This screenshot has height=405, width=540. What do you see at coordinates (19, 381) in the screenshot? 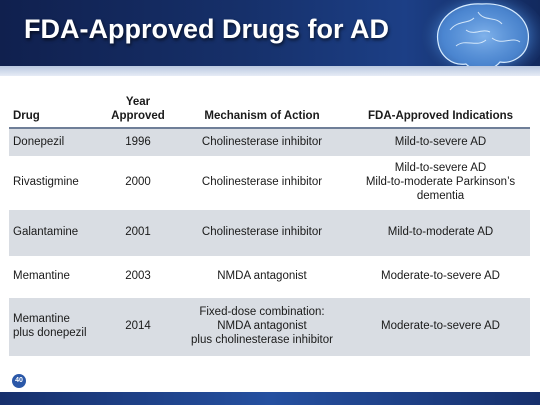
I see `page-number-badge: 40` at bounding box center [19, 381].